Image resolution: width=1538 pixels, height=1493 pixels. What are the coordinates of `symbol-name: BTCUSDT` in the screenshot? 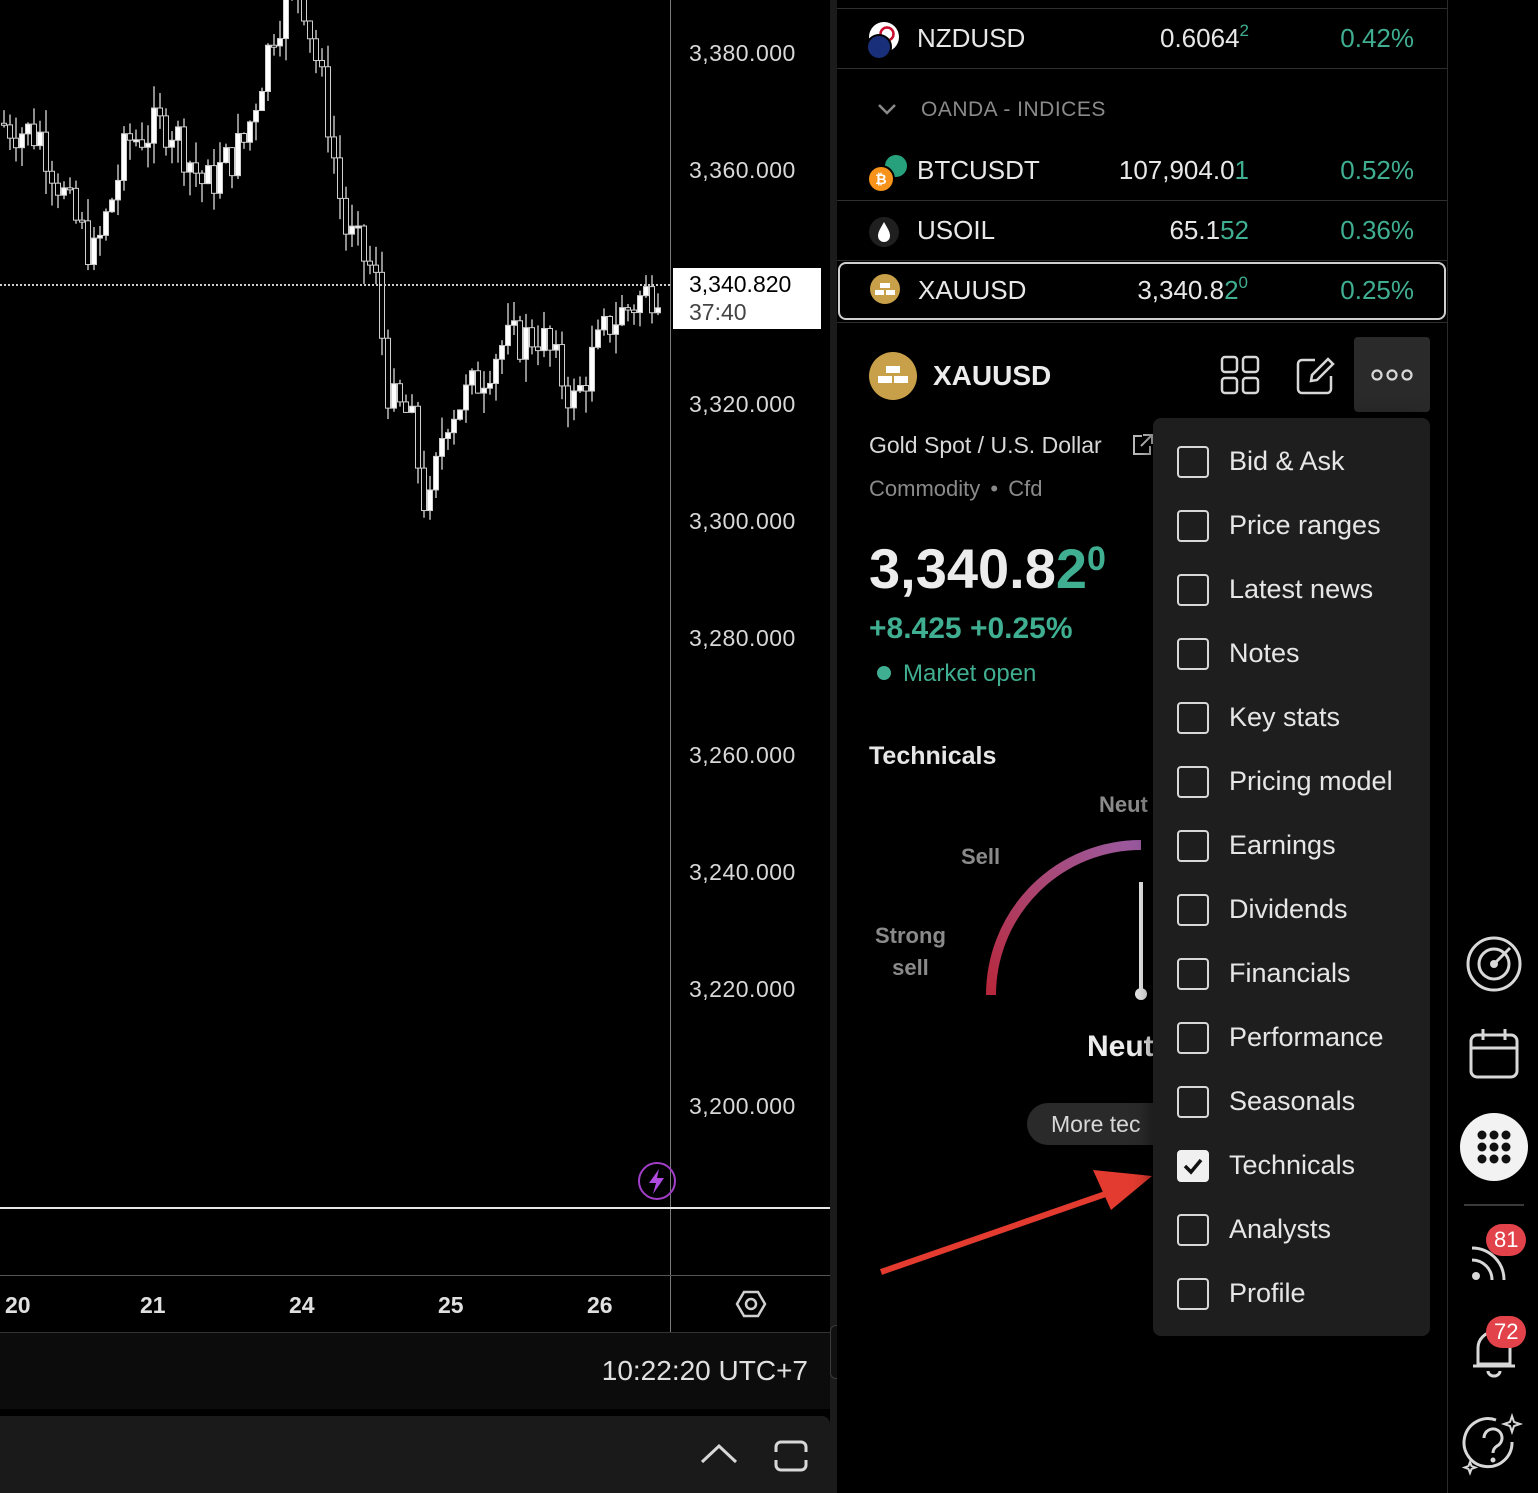 It's located at (978, 170).